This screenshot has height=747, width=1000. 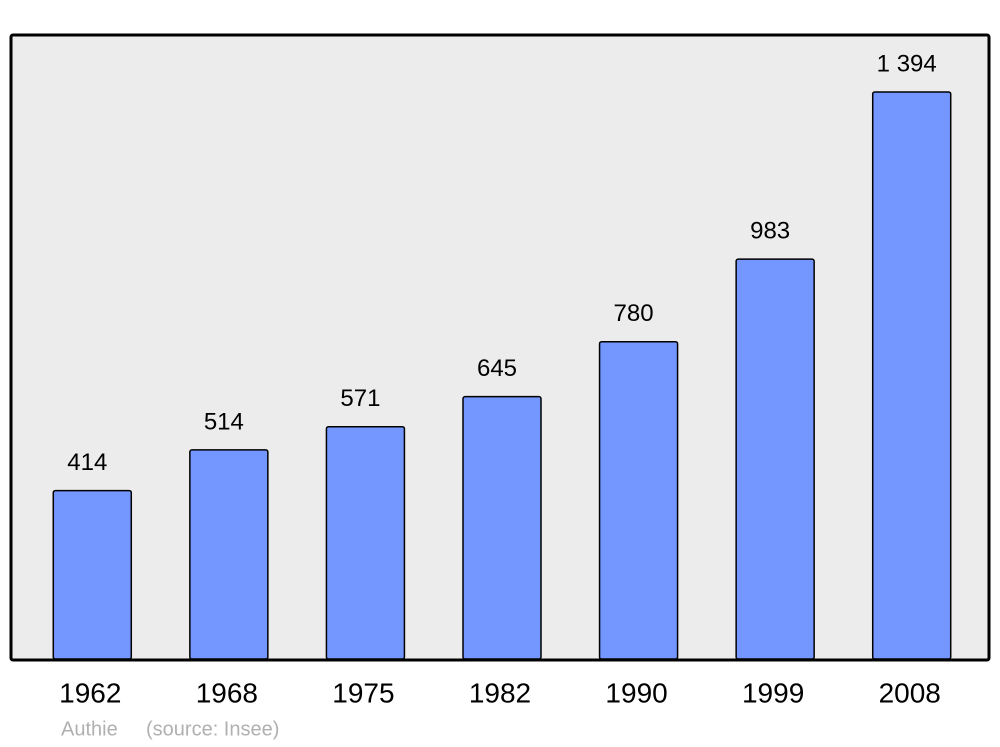 What do you see at coordinates (87, 462) in the screenshot?
I see `value-label: 414` at bounding box center [87, 462].